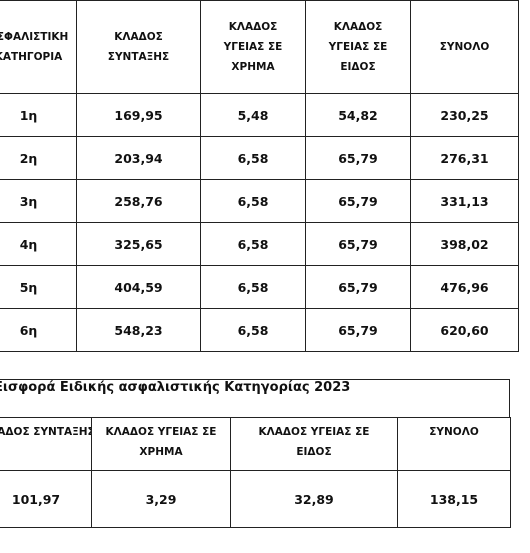  What do you see at coordinates (38, 244) in the screenshot?
I see `category-cell: 4η` at bounding box center [38, 244].